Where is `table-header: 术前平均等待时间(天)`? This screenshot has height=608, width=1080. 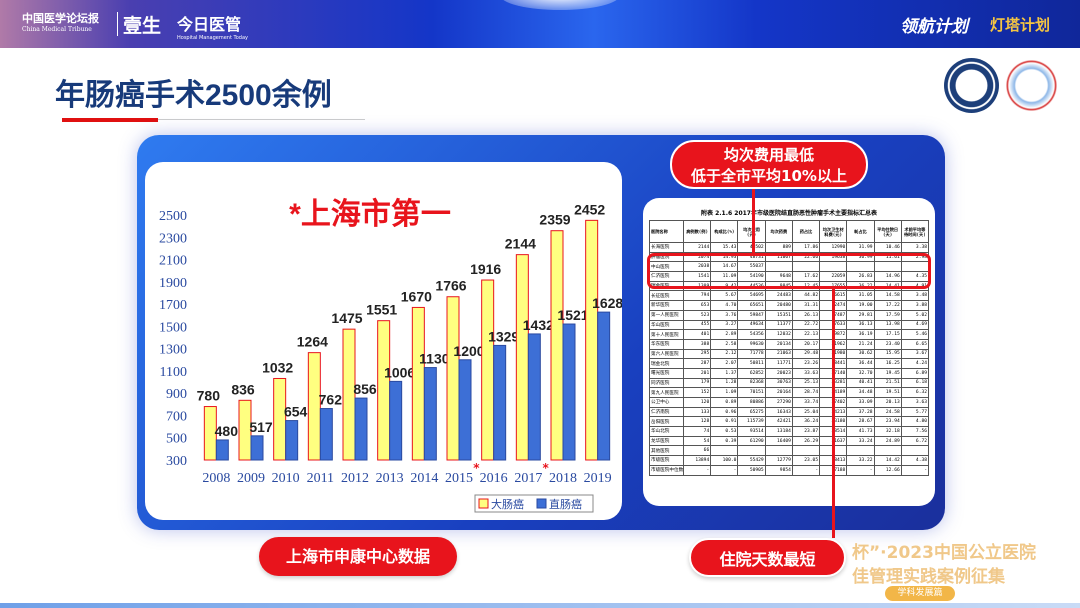 table-header: 术前平均等待时间(天) is located at coordinates (915, 231).